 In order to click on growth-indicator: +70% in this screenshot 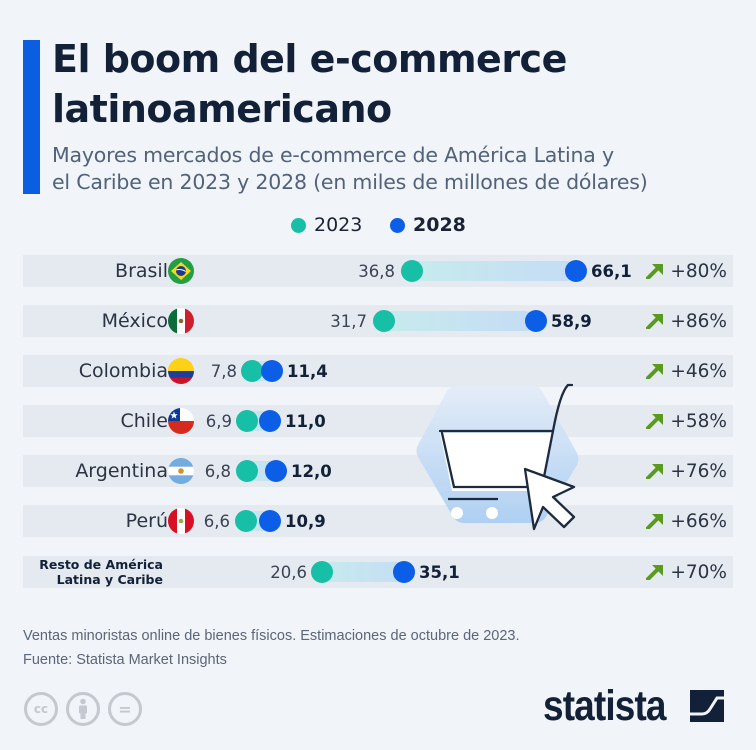, I will do `click(686, 572)`.